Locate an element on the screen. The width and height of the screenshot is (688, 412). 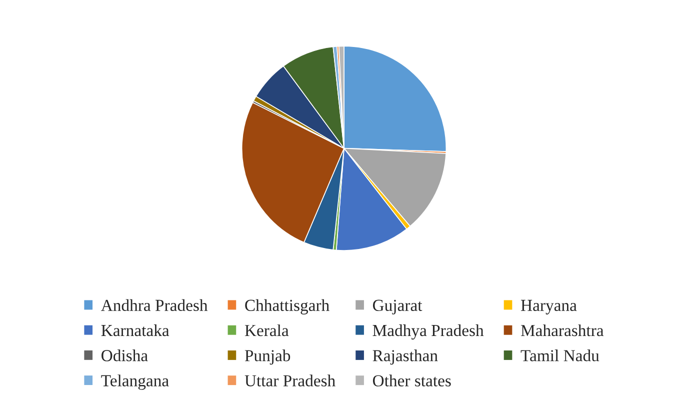
legend-label: Andhra Pradesh is located at coordinates (154, 305).